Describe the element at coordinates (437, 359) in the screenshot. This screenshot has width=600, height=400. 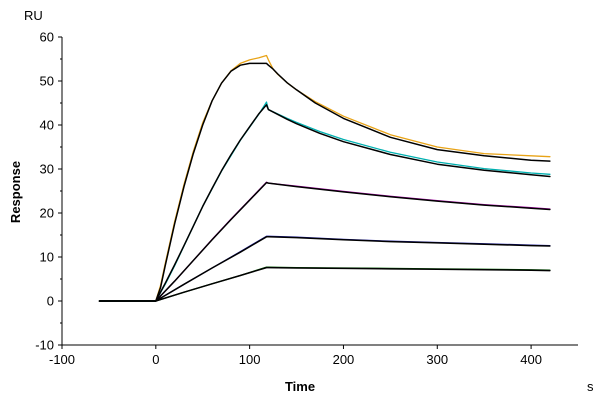
I see `x-tick-label: 300` at that location.